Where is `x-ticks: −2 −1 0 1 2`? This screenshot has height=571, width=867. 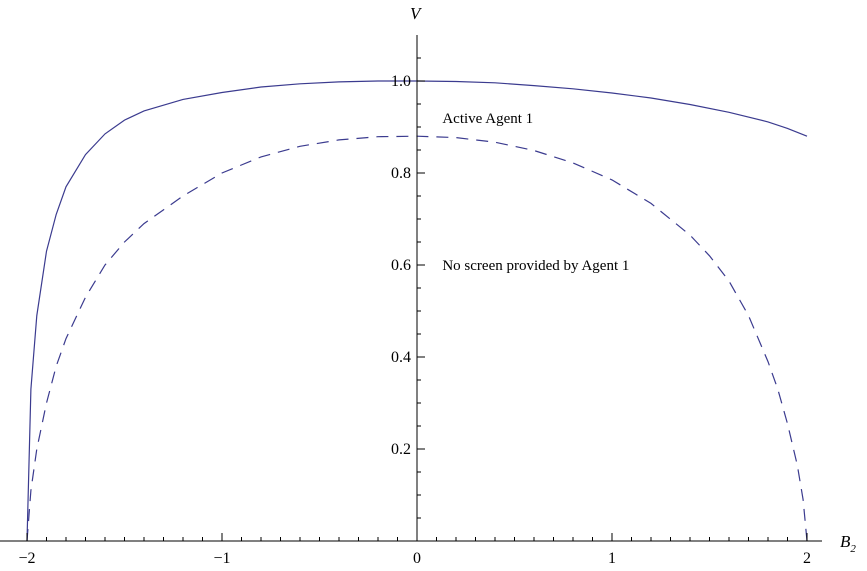 x-ticks: −2 −1 0 1 2 is located at coordinates (414, 550).